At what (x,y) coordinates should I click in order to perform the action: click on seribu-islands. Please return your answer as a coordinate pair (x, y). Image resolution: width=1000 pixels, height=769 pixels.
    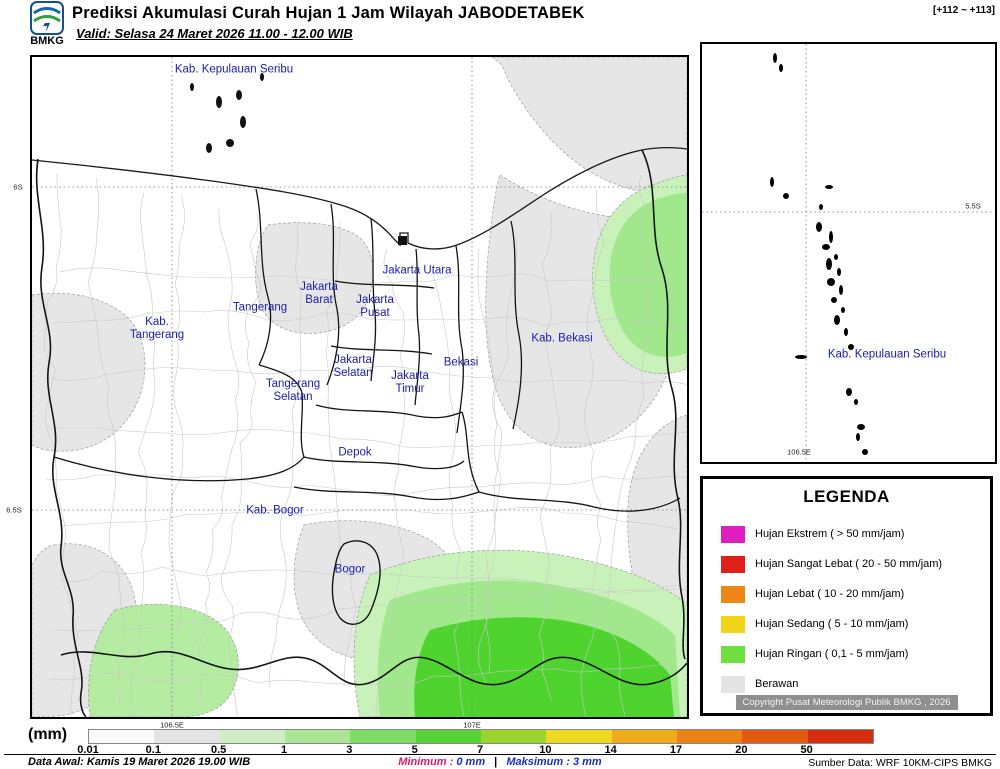
    Looking at the image, I should click on (227, 113).